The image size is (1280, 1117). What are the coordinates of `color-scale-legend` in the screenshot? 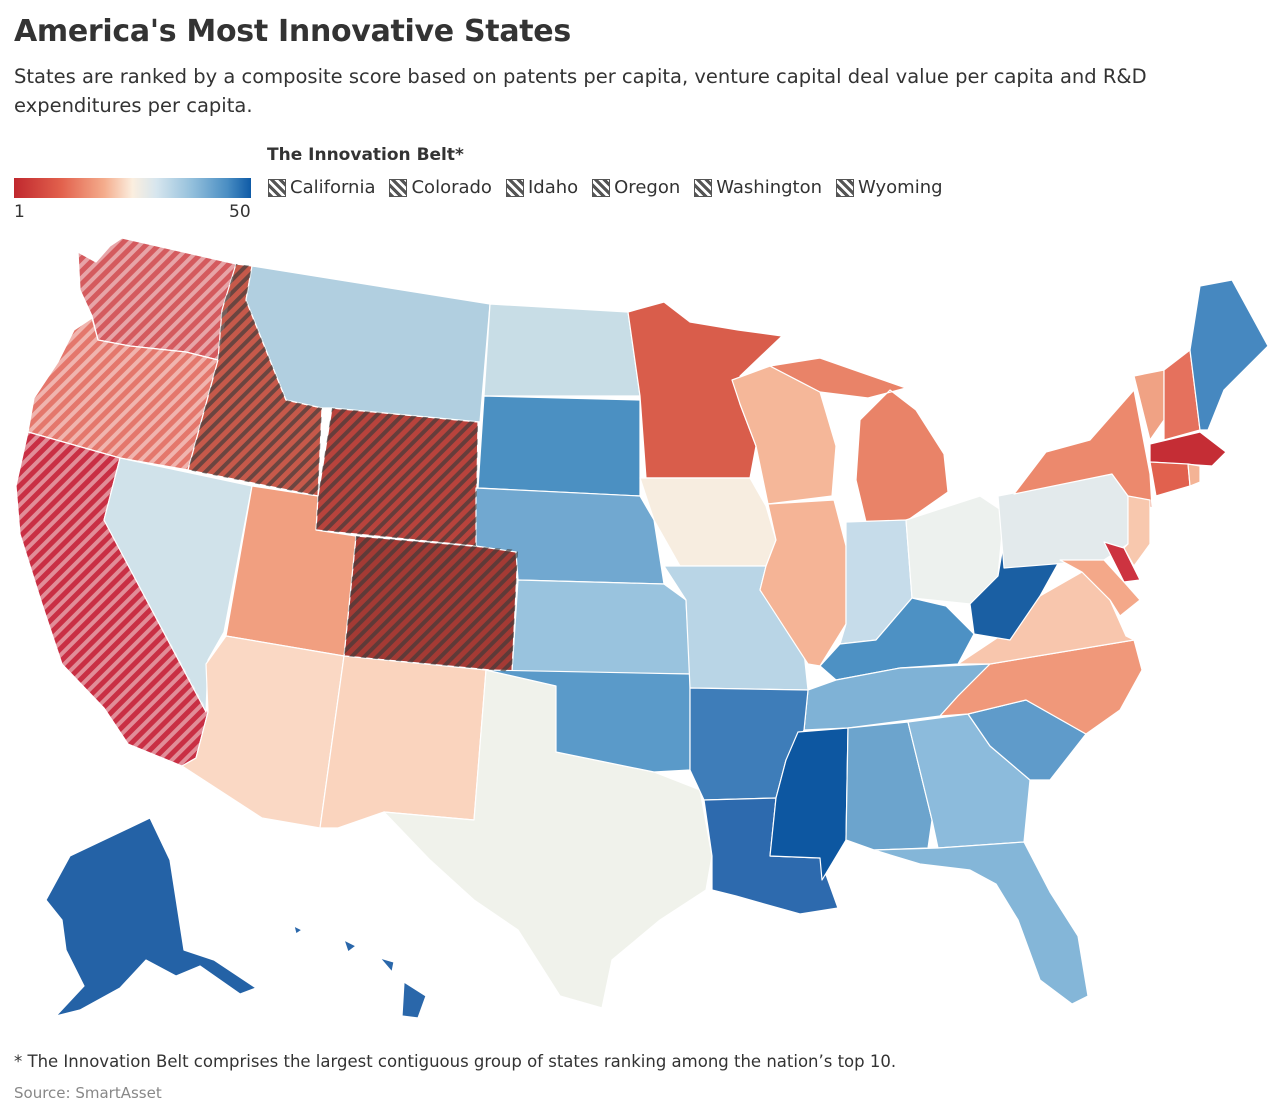 It's located at (132, 189).